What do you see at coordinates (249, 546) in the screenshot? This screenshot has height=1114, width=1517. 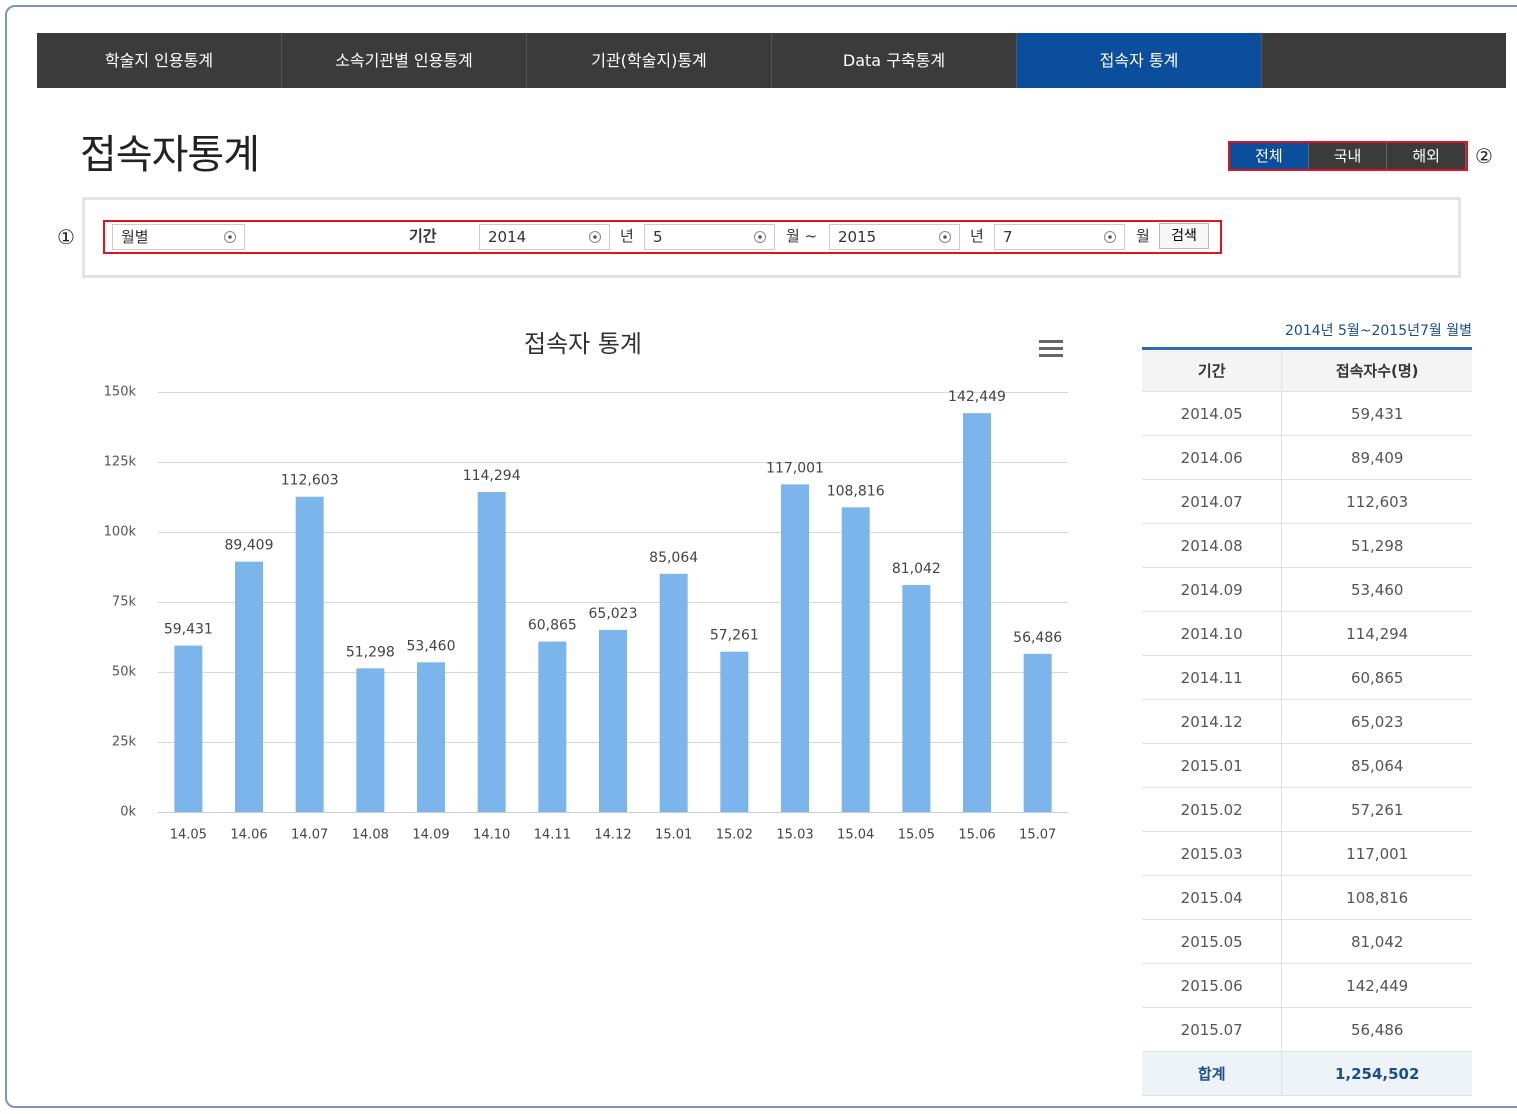 I see `data-label: 89,409` at bounding box center [249, 546].